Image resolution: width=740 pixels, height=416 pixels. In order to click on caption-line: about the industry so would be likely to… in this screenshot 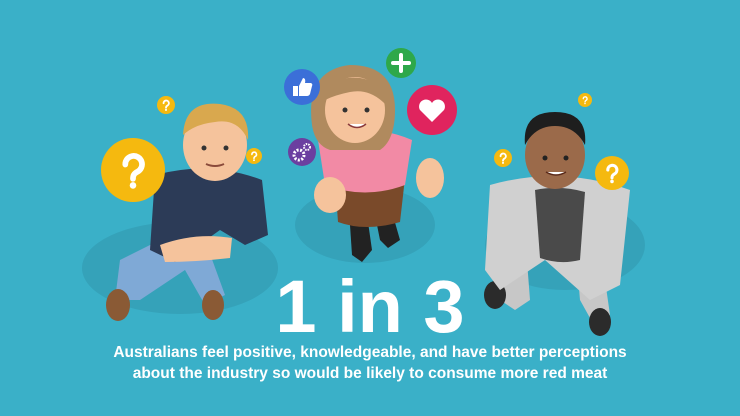, I will do `click(370, 373)`.